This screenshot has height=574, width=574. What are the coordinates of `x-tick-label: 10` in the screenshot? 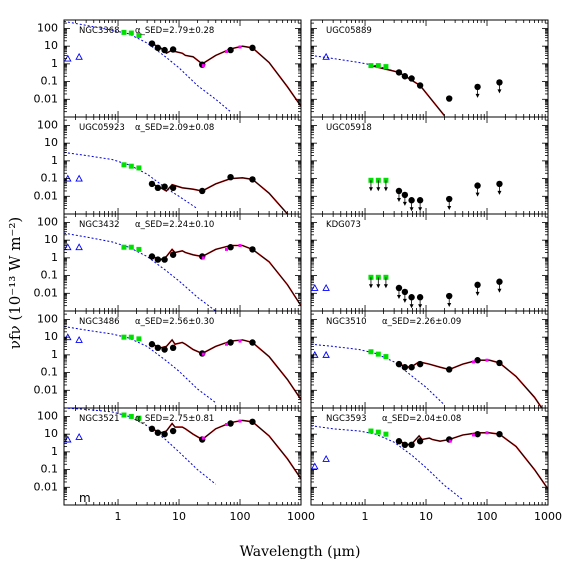 It's located at (426, 516).